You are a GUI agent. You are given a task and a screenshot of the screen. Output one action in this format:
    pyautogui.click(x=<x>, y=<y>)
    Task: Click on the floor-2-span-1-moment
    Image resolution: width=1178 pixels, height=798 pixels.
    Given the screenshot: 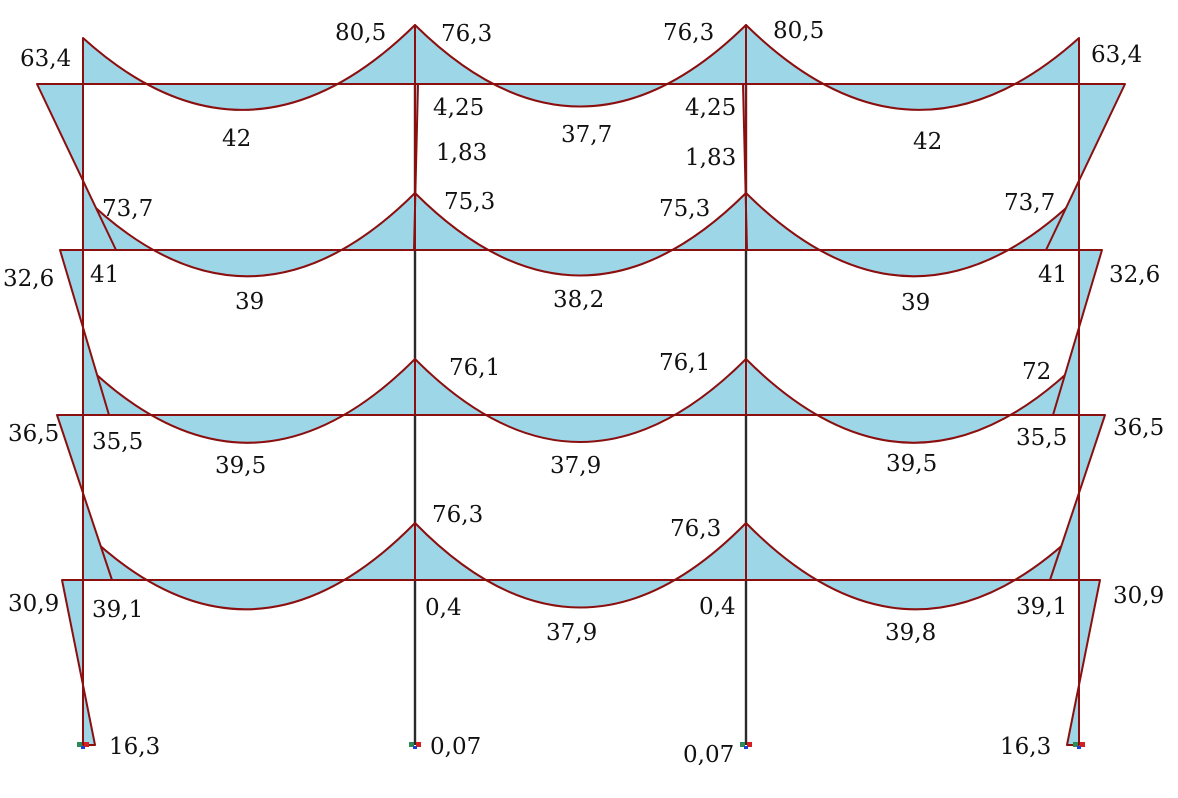 What is the action you would take?
    pyautogui.click(x=249, y=401)
    